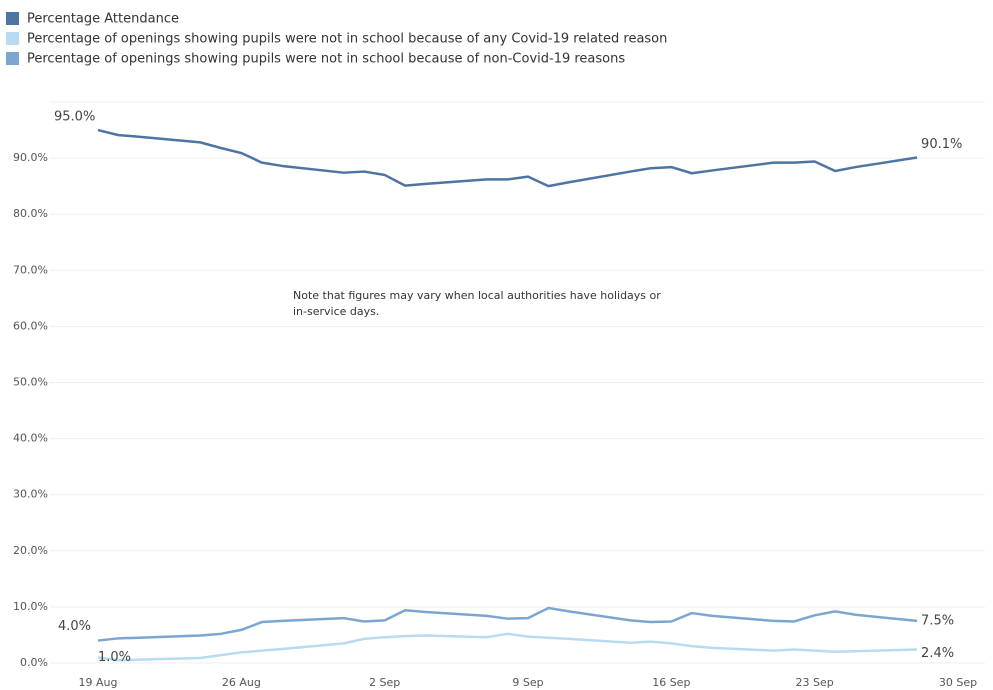 The width and height of the screenshot is (993, 690). Describe the element at coordinates (30, 157) in the screenshot. I see `y-tick-label: 90.0%` at that location.